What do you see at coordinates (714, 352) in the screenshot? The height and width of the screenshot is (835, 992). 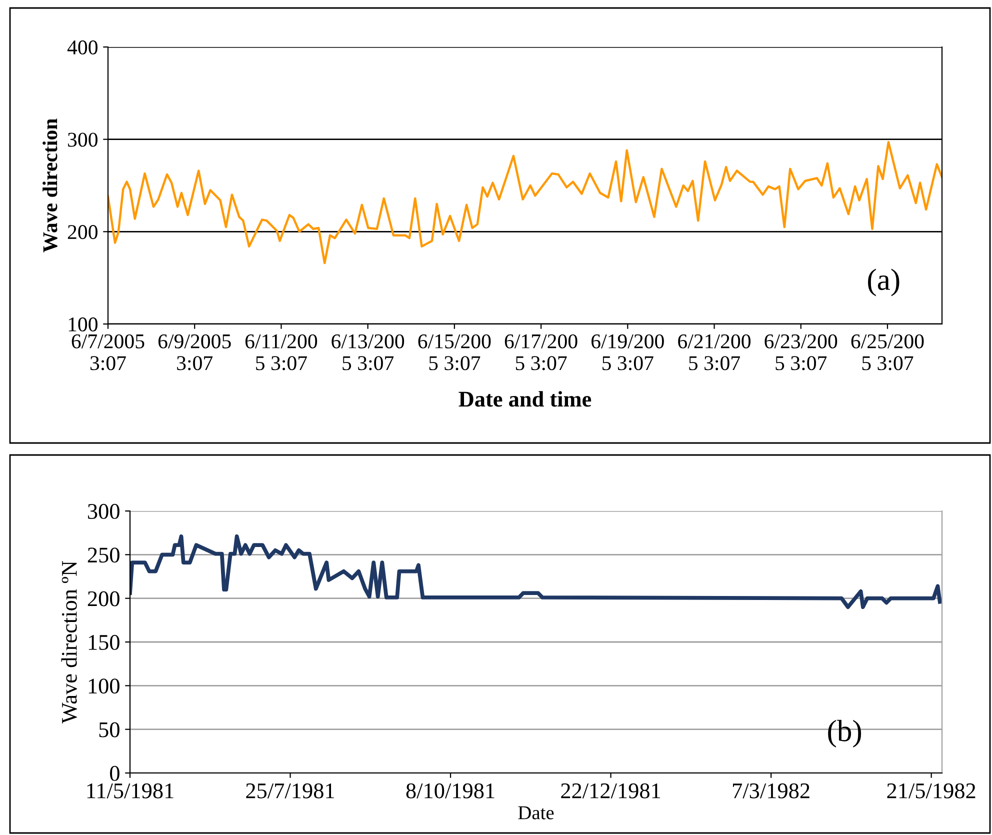 I see `x-tick-label: 6/21/200 5 3:07` at bounding box center [714, 352].